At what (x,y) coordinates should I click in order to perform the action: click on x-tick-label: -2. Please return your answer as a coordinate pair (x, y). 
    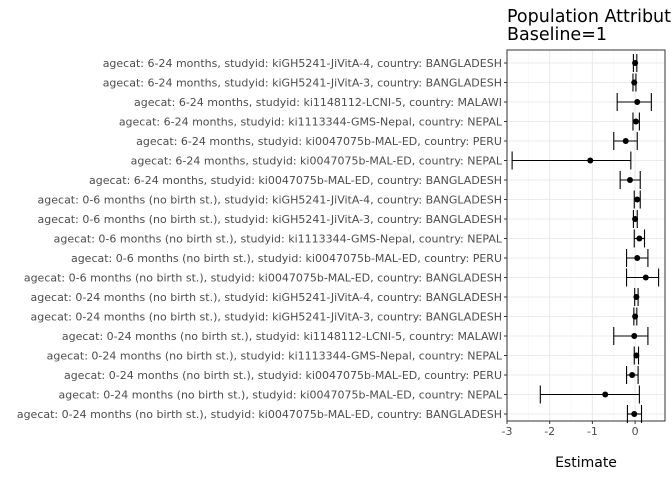
    Looking at the image, I should click on (549, 431).